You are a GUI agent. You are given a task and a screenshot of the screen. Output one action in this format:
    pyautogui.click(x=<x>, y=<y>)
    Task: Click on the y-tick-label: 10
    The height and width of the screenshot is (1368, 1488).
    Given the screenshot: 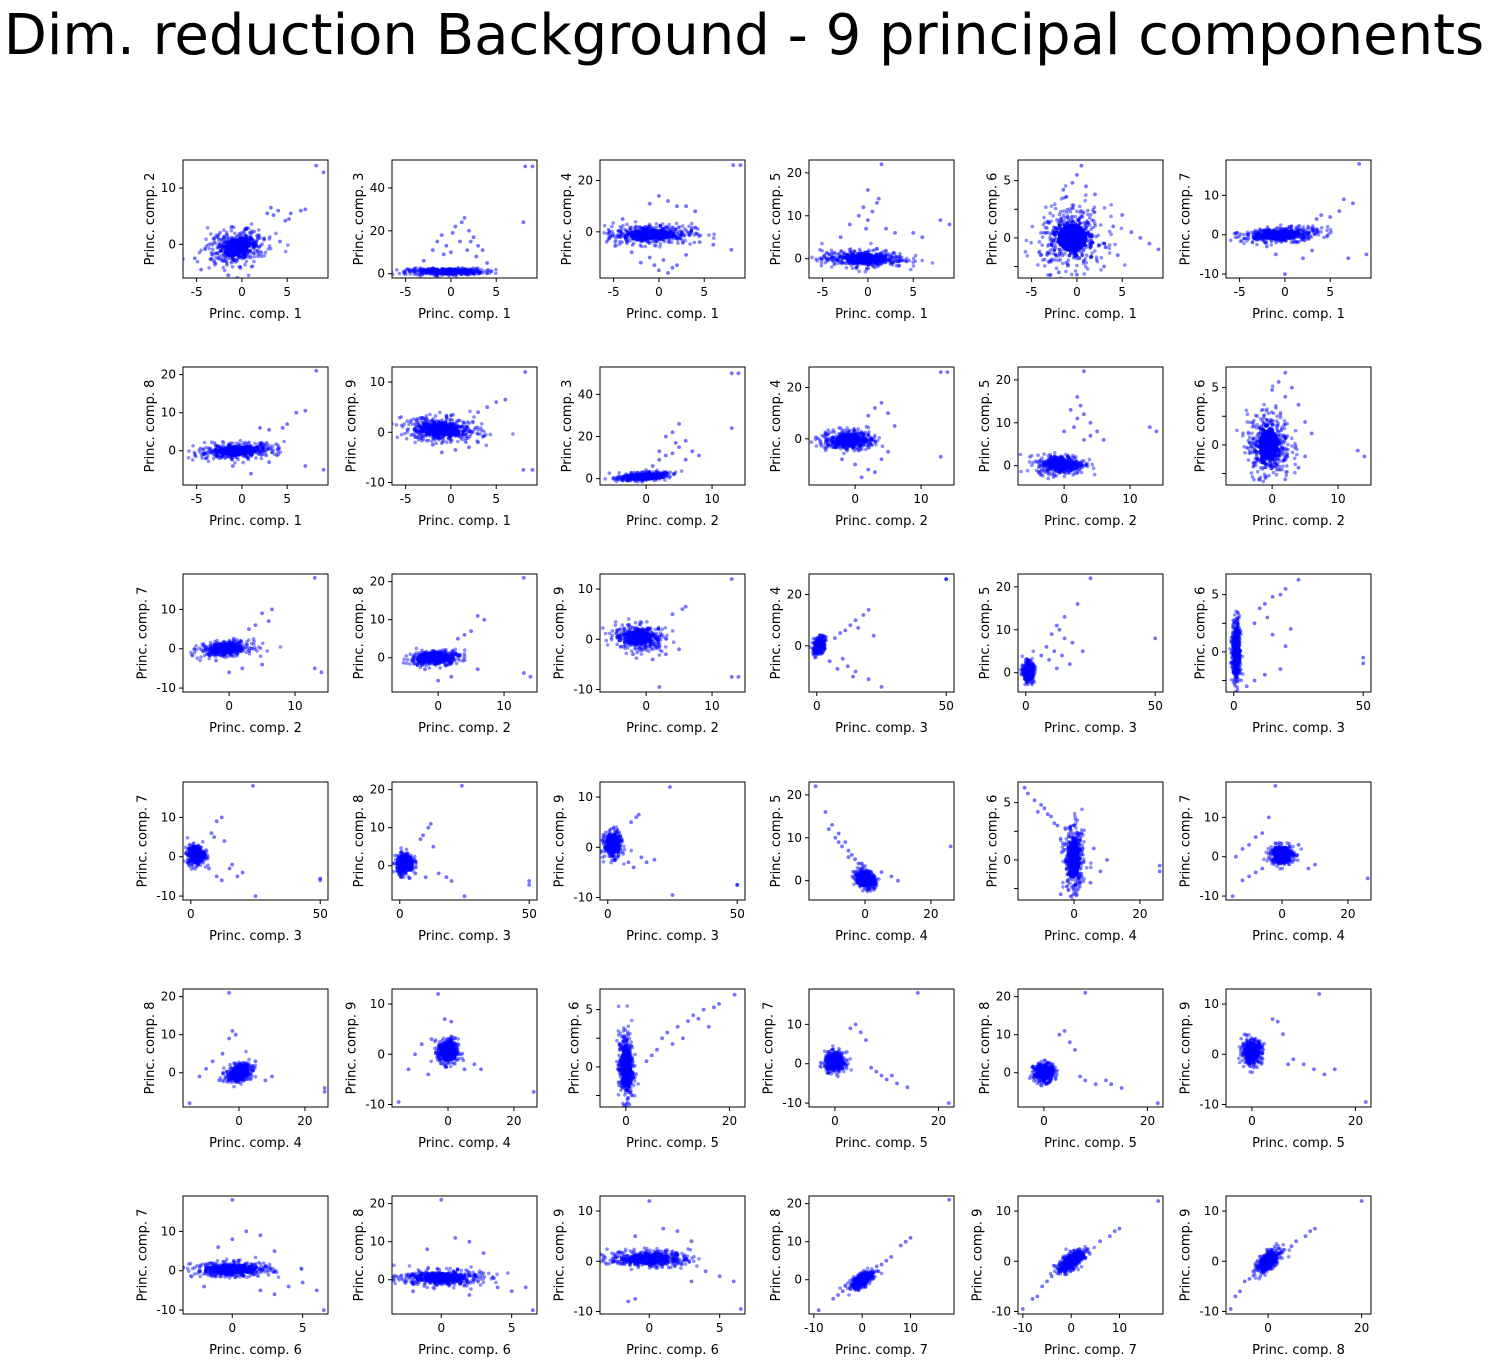 What is the action you would take?
    pyautogui.click(x=1211, y=195)
    